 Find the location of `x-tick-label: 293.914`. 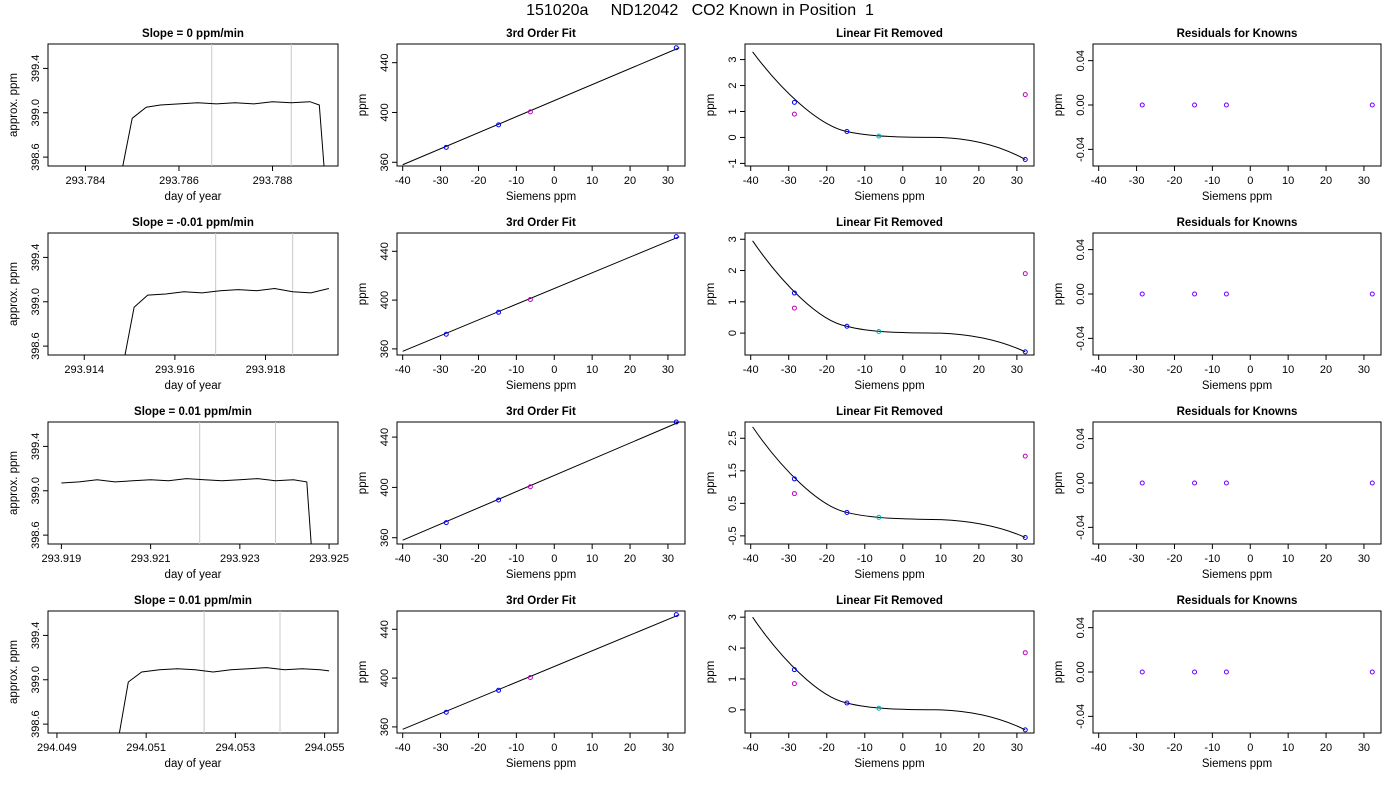

x-tick-label: 293.914 is located at coordinates (84, 370).